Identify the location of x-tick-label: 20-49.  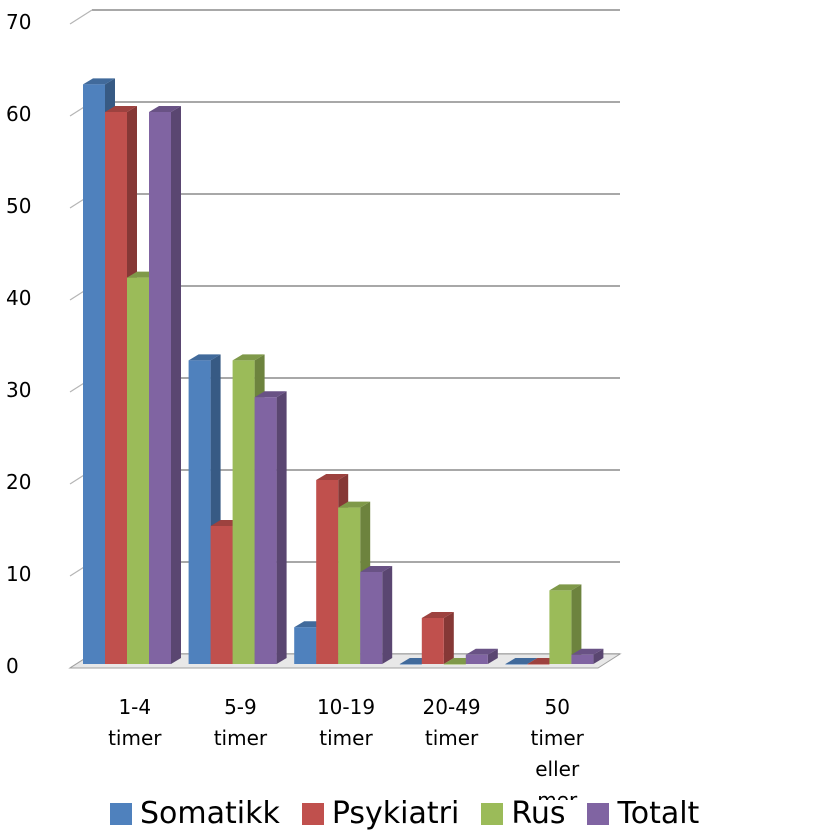
(452, 707).